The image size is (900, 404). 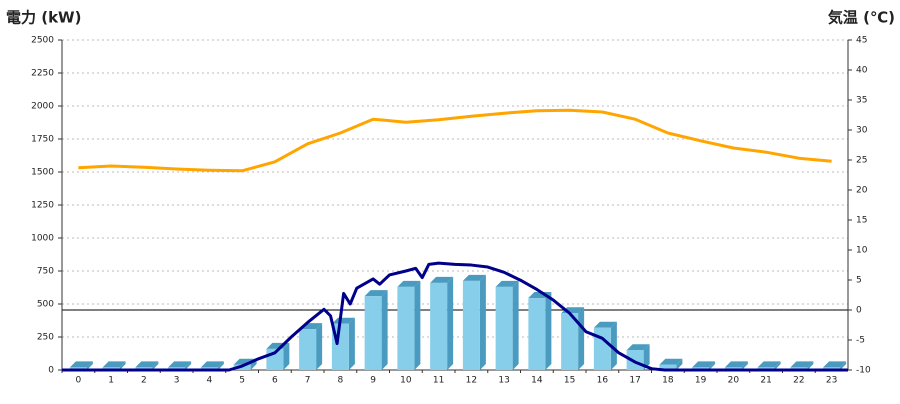 I want to click on y-tick-label: 250, so click(x=45, y=338).